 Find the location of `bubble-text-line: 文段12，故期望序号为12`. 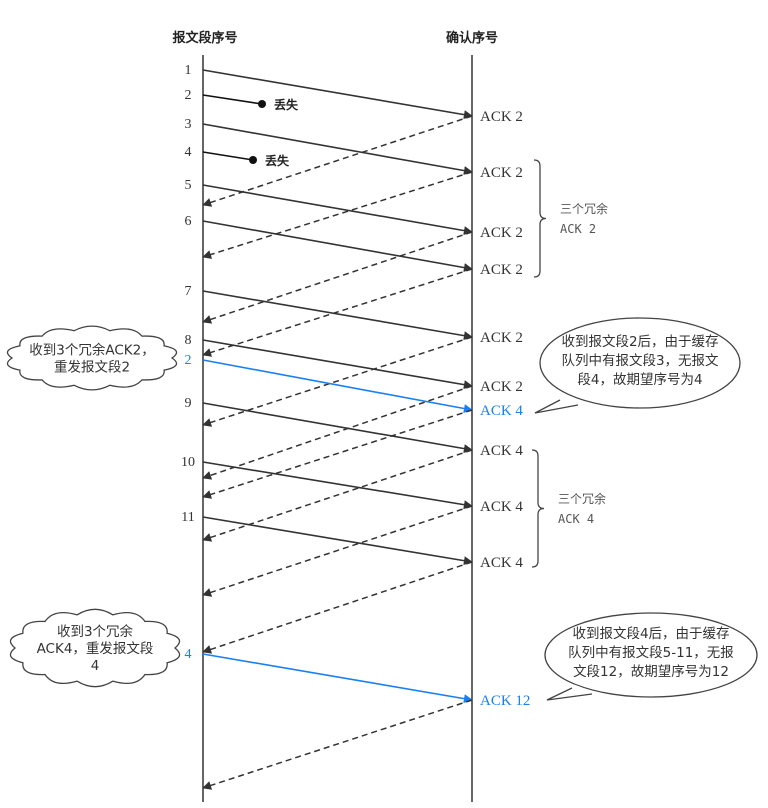

bubble-text-line: 文段12，故期望序号为12 is located at coordinates (651, 672).